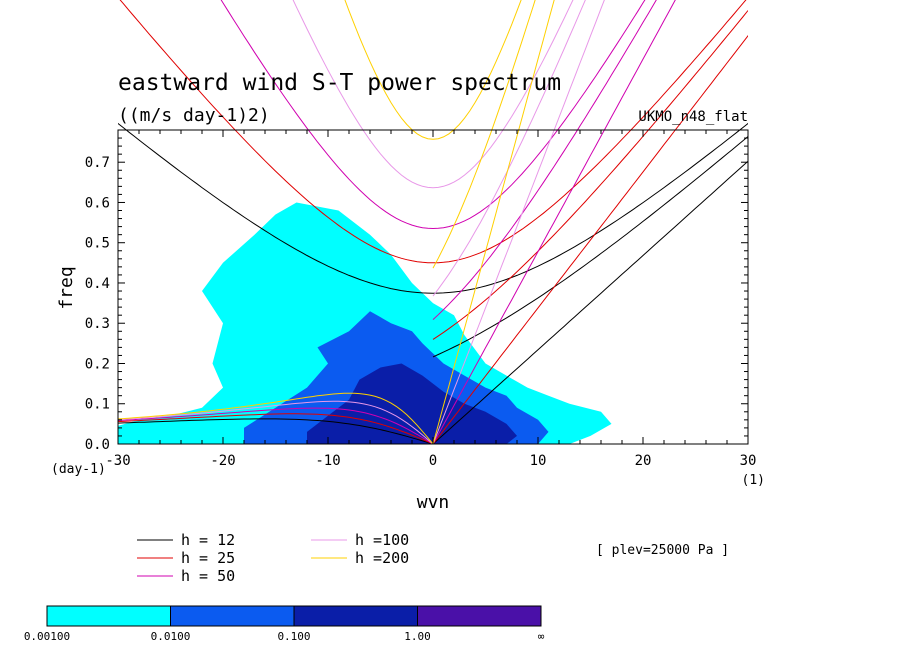 The height and width of the screenshot is (654, 904). Describe the element at coordinates (693, 117) in the screenshot. I see `model-label: UKMO_n48_flat` at that location.